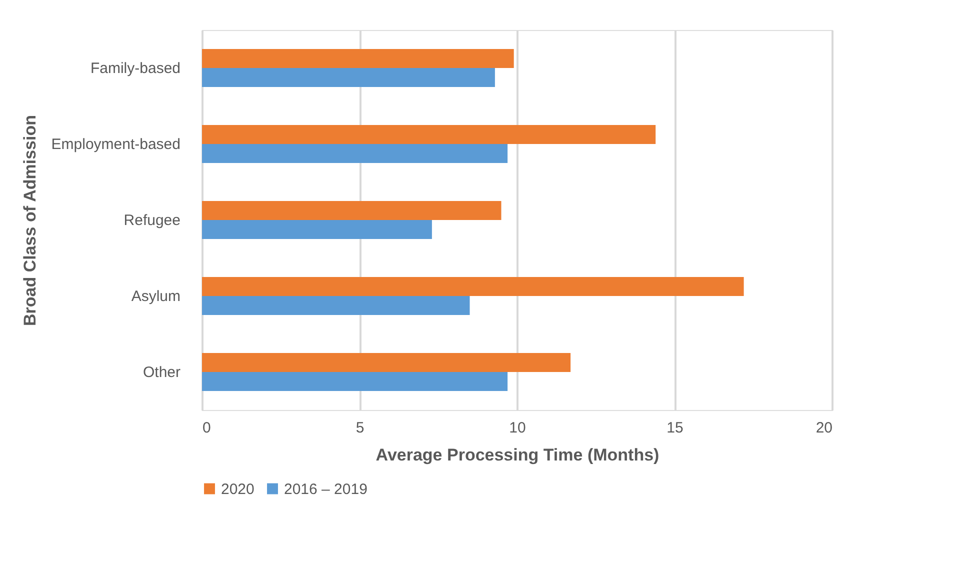  What do you see at coordinates (161, 372) in the screenshot?
I see `y-tick-label: Other` at bounding box center [161, 372].